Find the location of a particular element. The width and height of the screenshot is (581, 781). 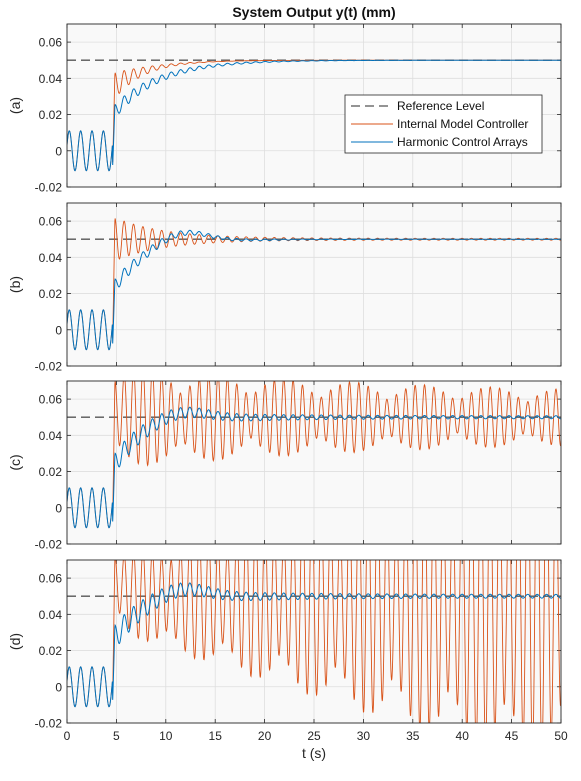

x-tick-label: 15 is located at coordinates (216, 736).